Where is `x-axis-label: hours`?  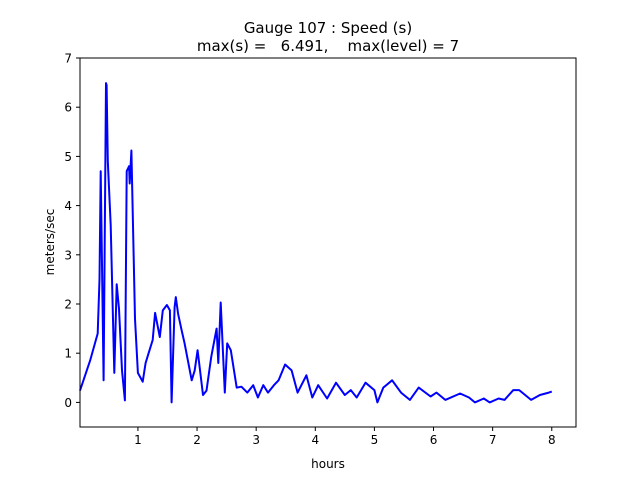 x-axis-label: hours is located at coordinates (328, 464).